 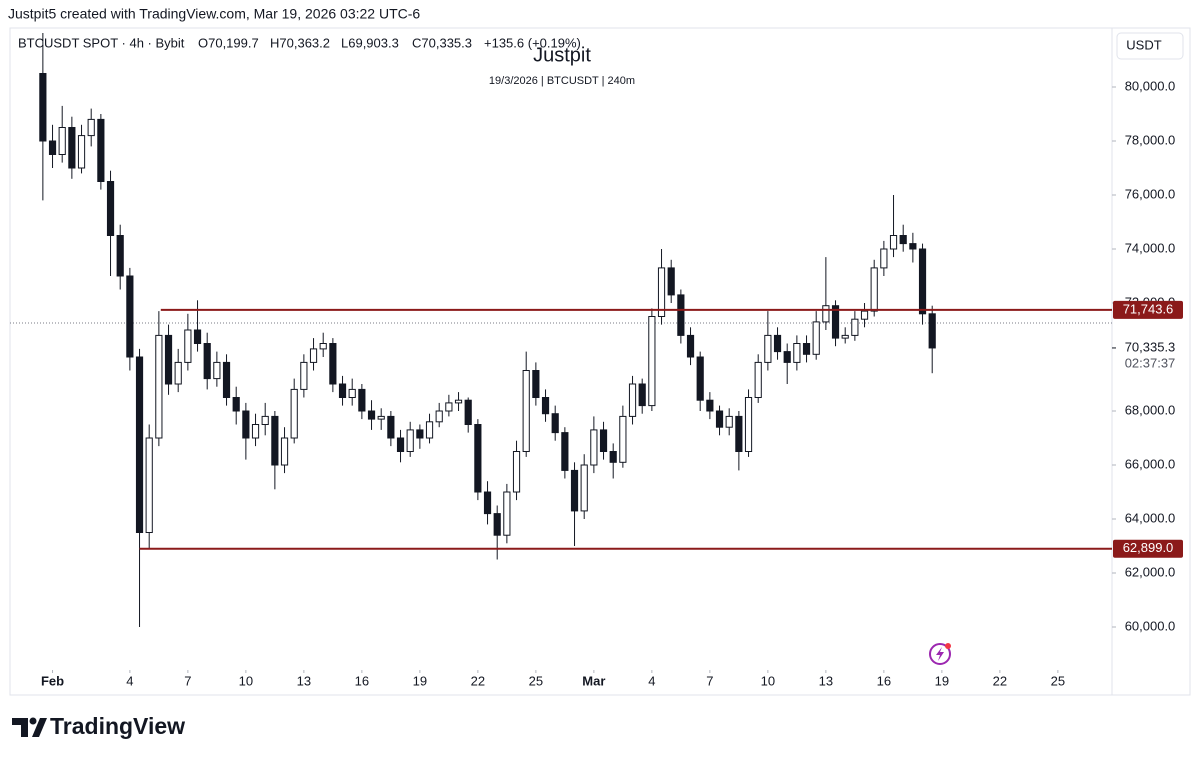 I want to click on bolt-icon, so click(x=940, y=654).